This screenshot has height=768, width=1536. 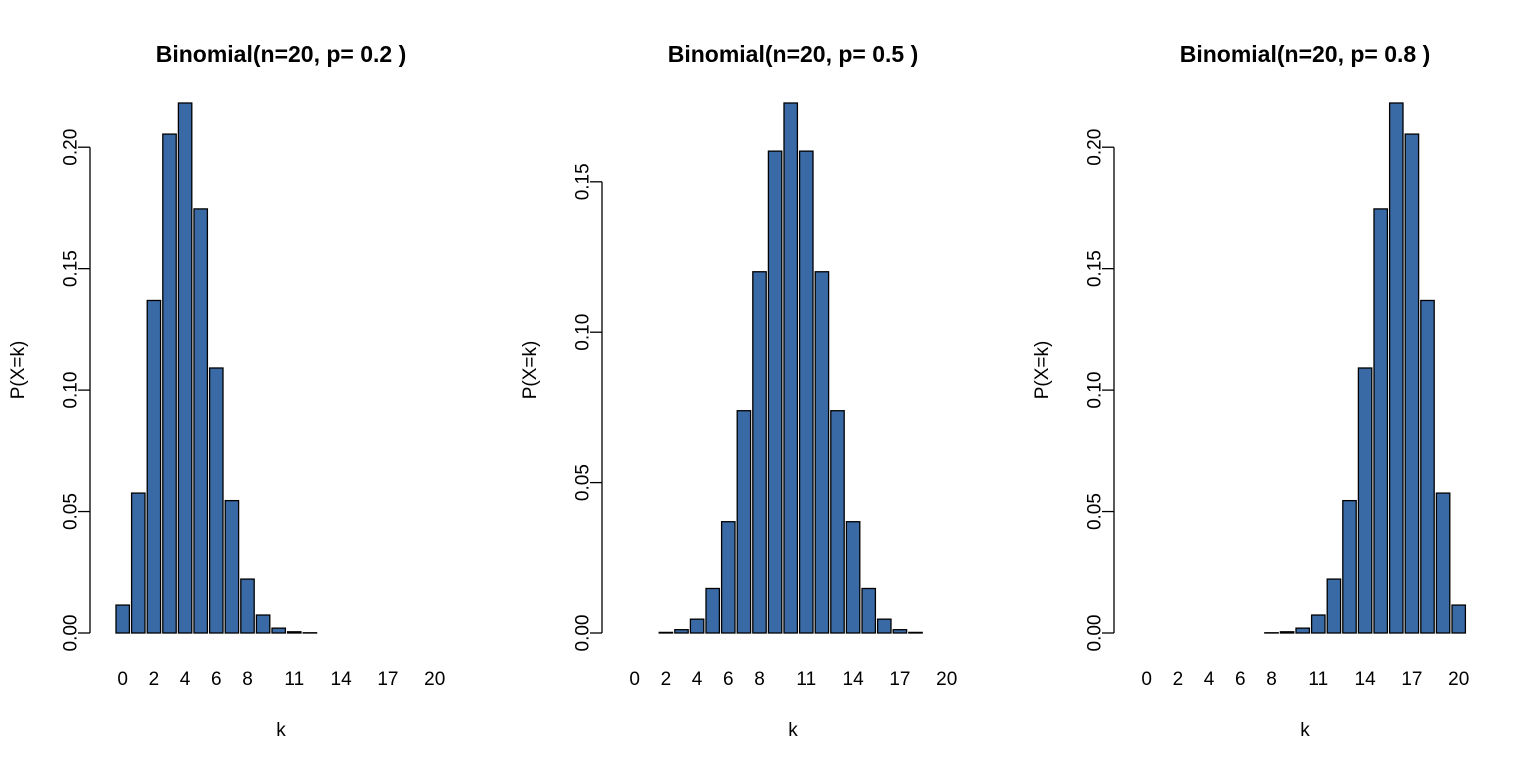 What do you see at coordinates (1305, 54) in the screenshot?
I see `chart-title: Binomial(n=20, p= 0.8 )` at bounding box center [1305, 54].